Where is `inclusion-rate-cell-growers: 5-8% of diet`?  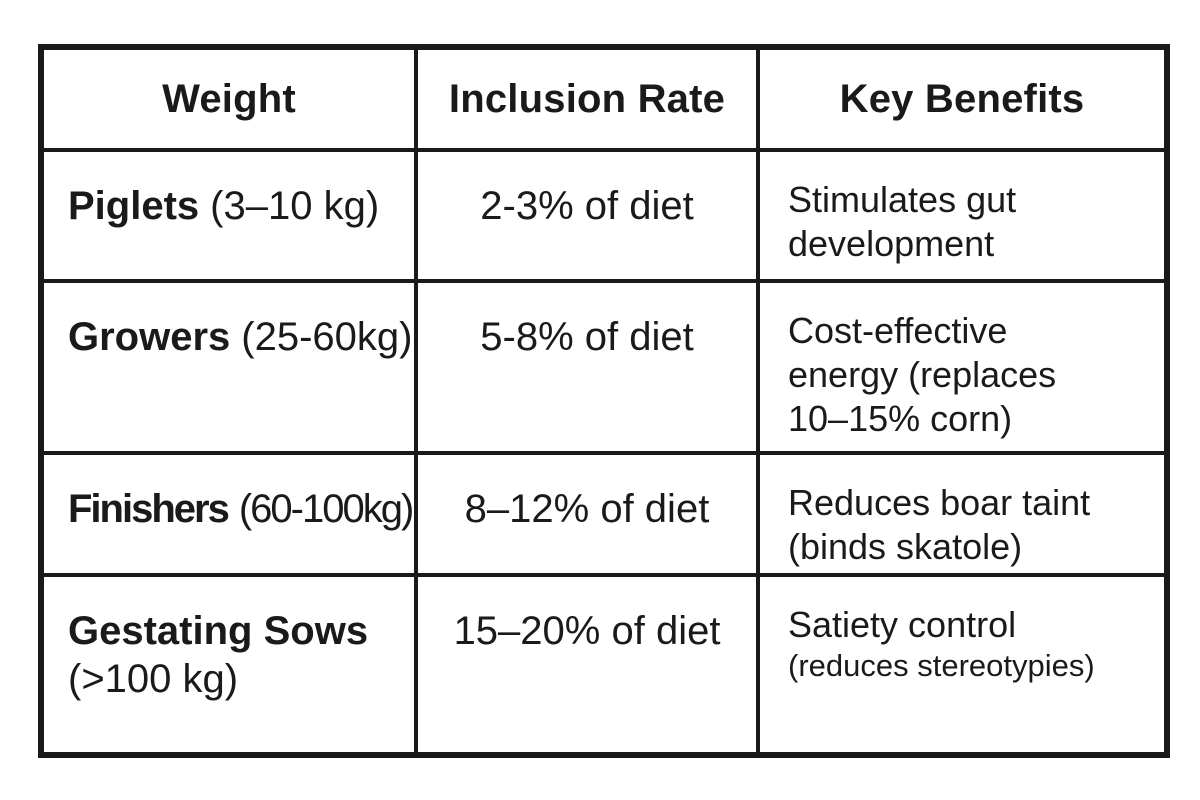
inclusion-rate-cell-growers: 5-8% of diet is located at coordinates (587, 367).